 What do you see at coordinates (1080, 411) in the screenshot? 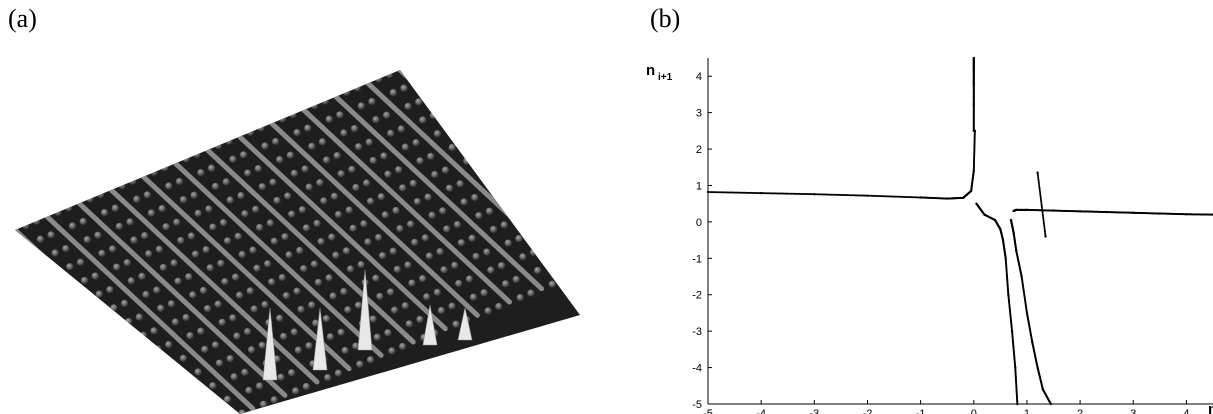
I see `x-tick-label: 2` at bounding box center [1080, 411].